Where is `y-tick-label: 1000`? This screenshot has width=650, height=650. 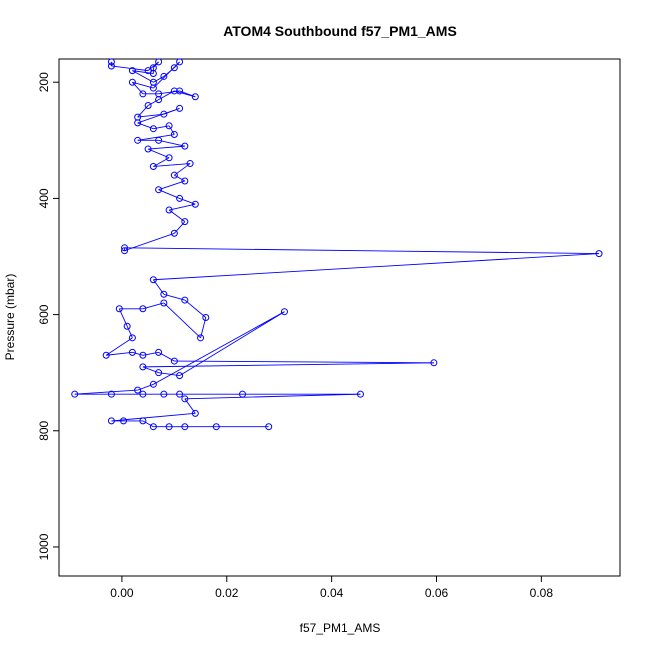
y-tick-label: 1000 is located at coordinates (44, 546).